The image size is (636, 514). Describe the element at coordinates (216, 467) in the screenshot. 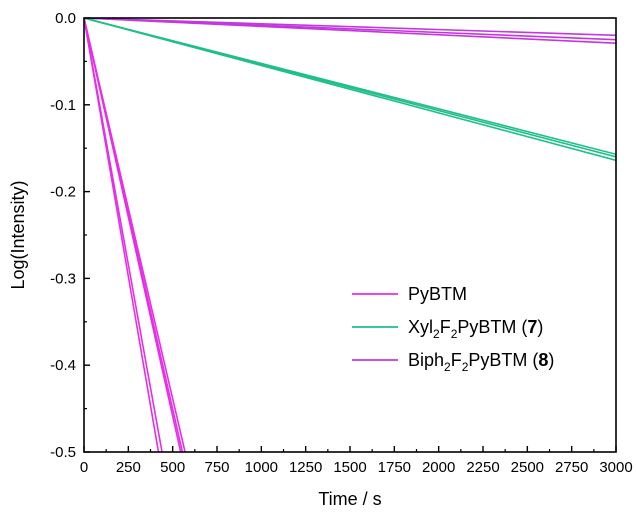

I see `x-tick-label: 750` at that location.